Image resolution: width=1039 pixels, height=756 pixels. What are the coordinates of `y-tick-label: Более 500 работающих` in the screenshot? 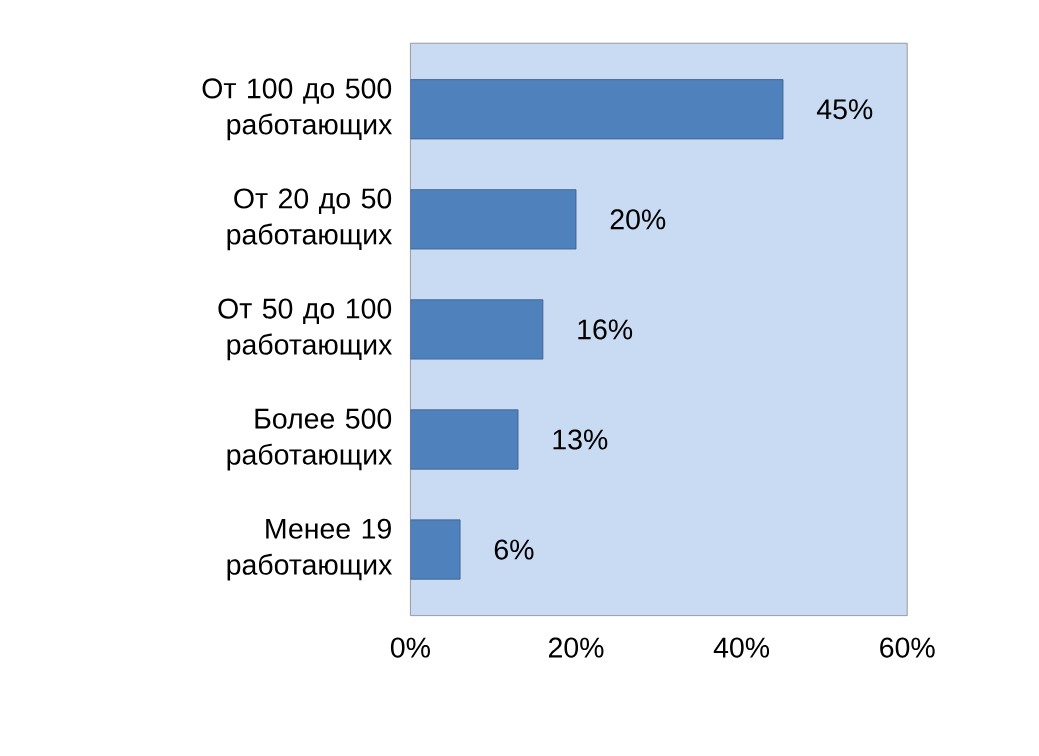 It's located at (310, 439).